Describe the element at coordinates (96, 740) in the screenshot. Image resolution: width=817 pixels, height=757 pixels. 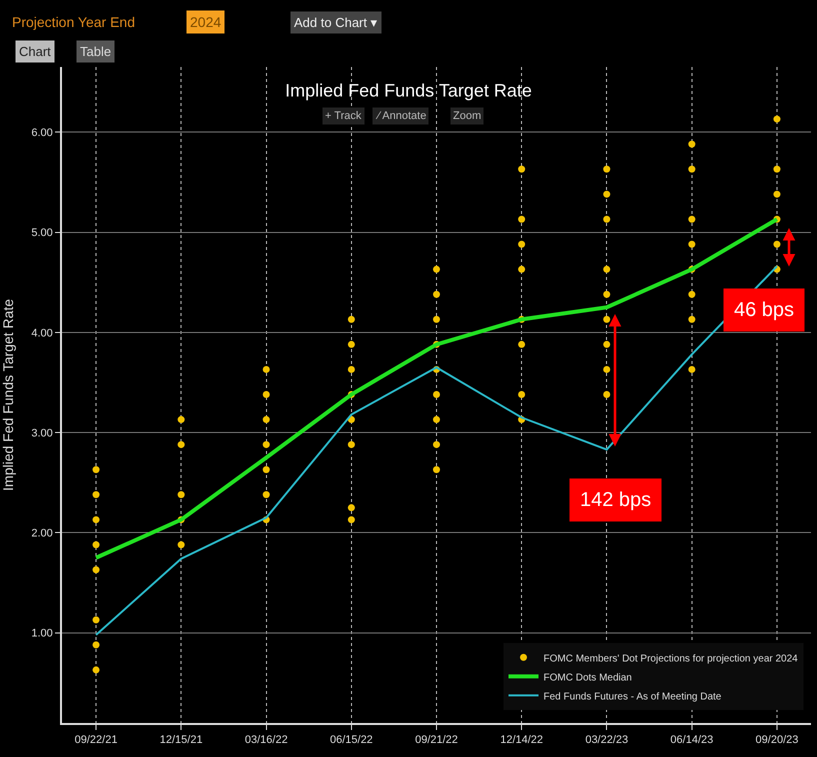
I see `x-tick-label: 09/22/21` at that location.